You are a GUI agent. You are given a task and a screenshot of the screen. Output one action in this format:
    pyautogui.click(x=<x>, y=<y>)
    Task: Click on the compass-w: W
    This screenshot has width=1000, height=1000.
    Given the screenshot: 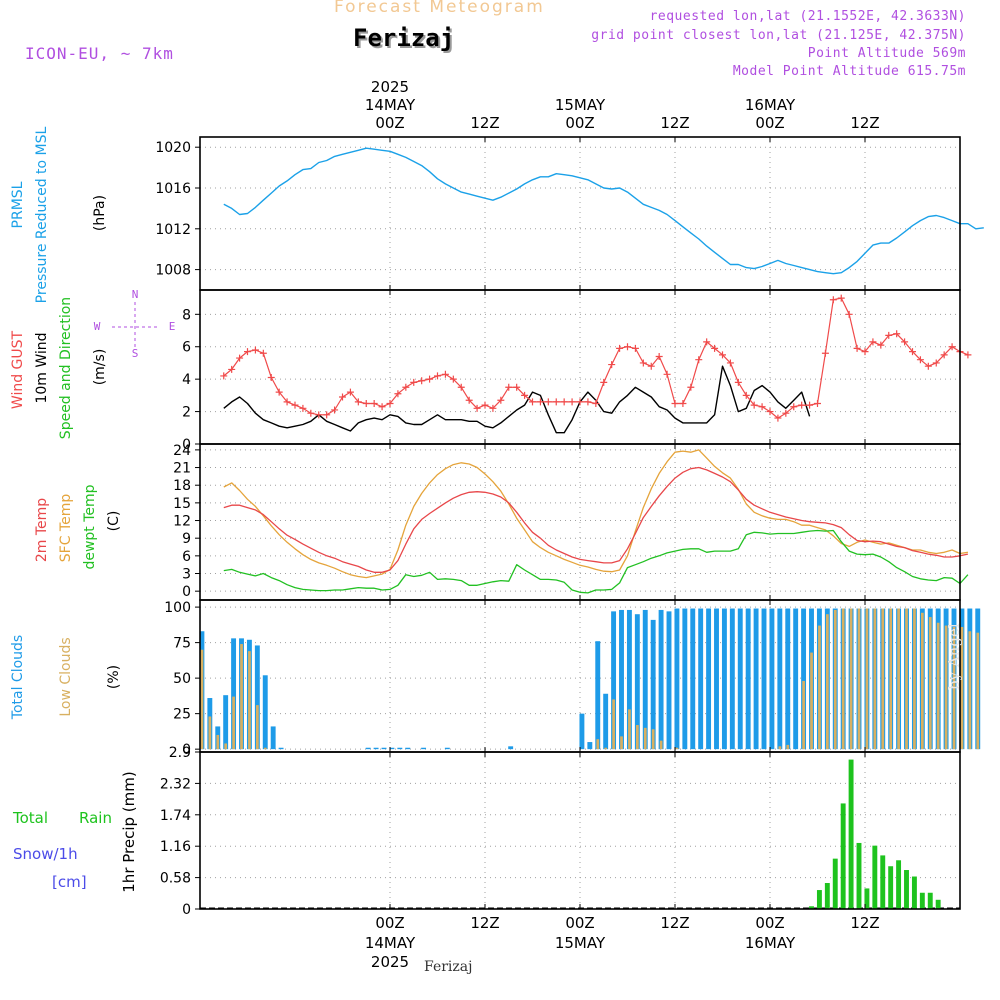 What is the action you would take?
    pyautogui.click(x=97, y=326)
    